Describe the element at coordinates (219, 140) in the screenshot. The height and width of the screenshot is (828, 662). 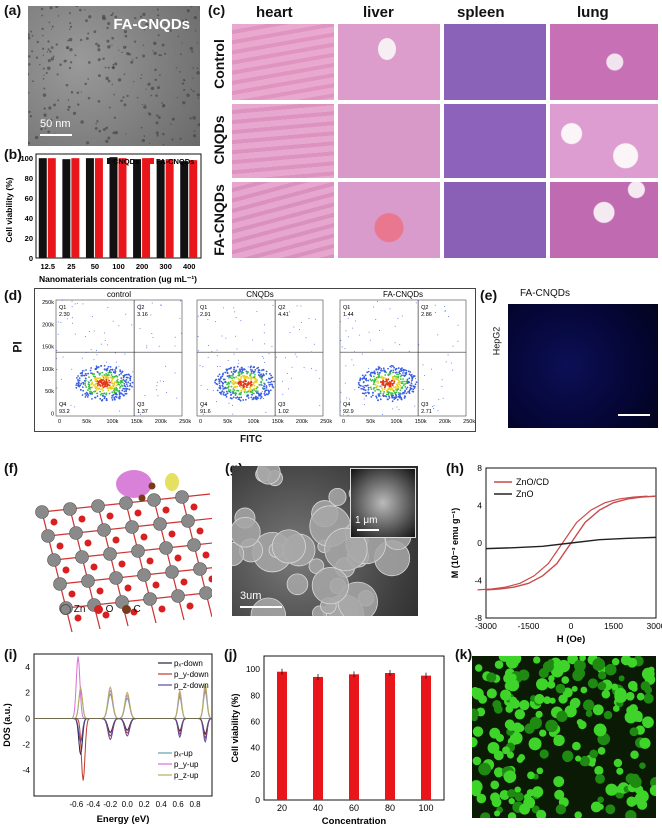
I see `histology-row-cnqds: CNQDs` at that location.